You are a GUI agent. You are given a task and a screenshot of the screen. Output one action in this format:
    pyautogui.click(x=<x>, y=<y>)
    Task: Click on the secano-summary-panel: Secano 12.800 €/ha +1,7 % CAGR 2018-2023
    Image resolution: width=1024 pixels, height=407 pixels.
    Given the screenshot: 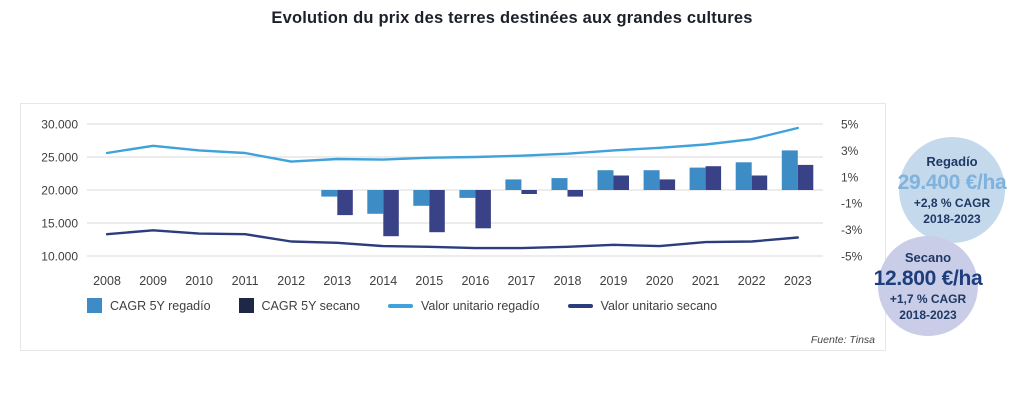 What is the action you would take?
    pyautogui.click(x=928, y=286)
    